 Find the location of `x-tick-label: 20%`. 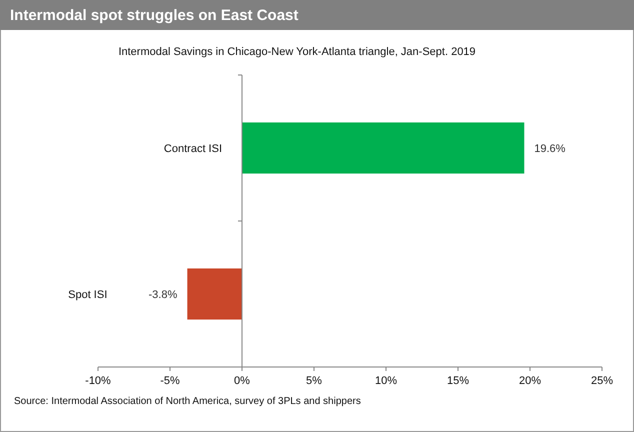

x-tick-label: 20% is located at coordinates (530, 381).